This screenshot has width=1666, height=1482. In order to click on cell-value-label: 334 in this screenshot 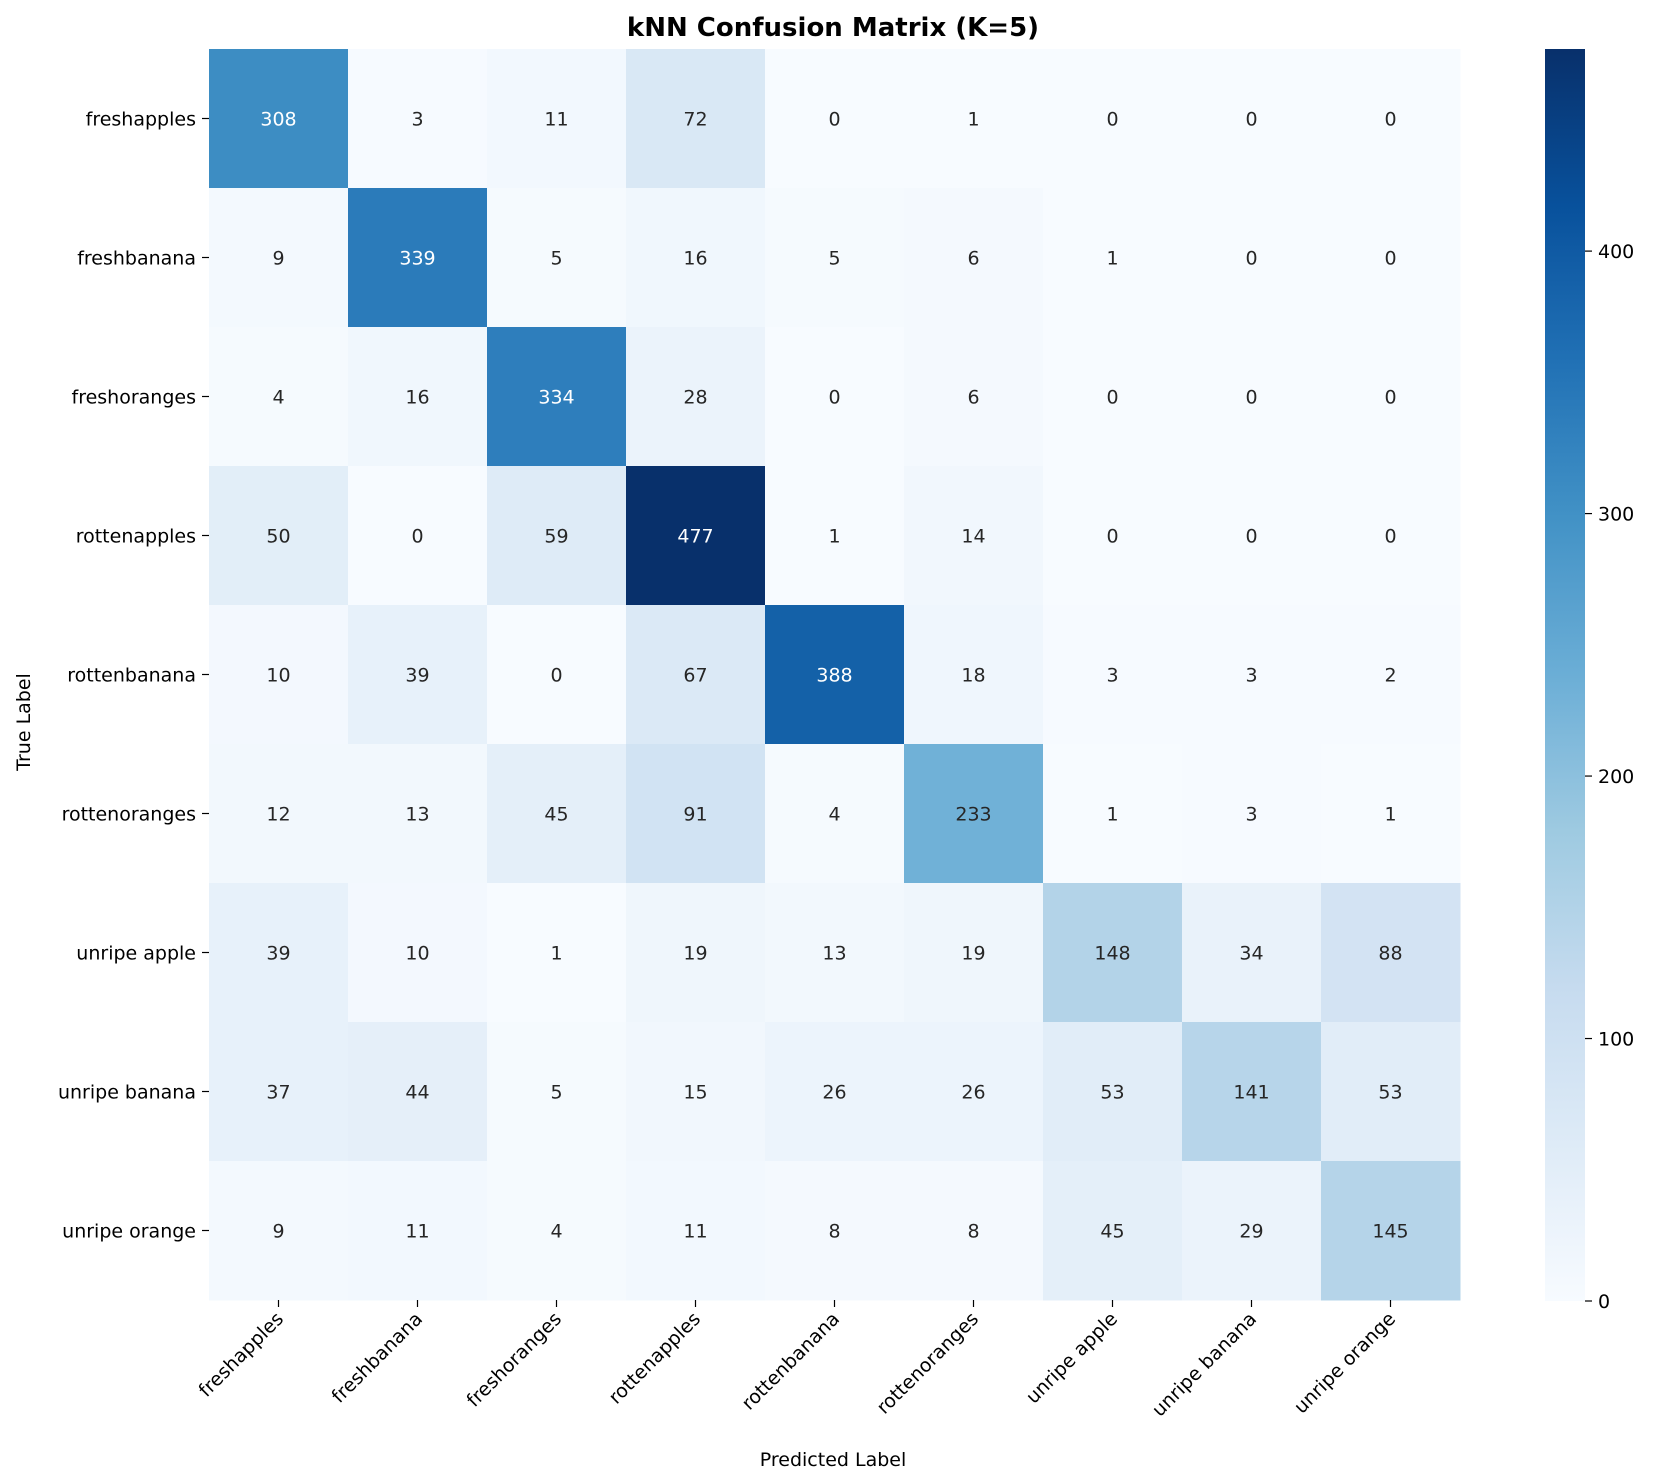, I will do `click(556, 398)`.